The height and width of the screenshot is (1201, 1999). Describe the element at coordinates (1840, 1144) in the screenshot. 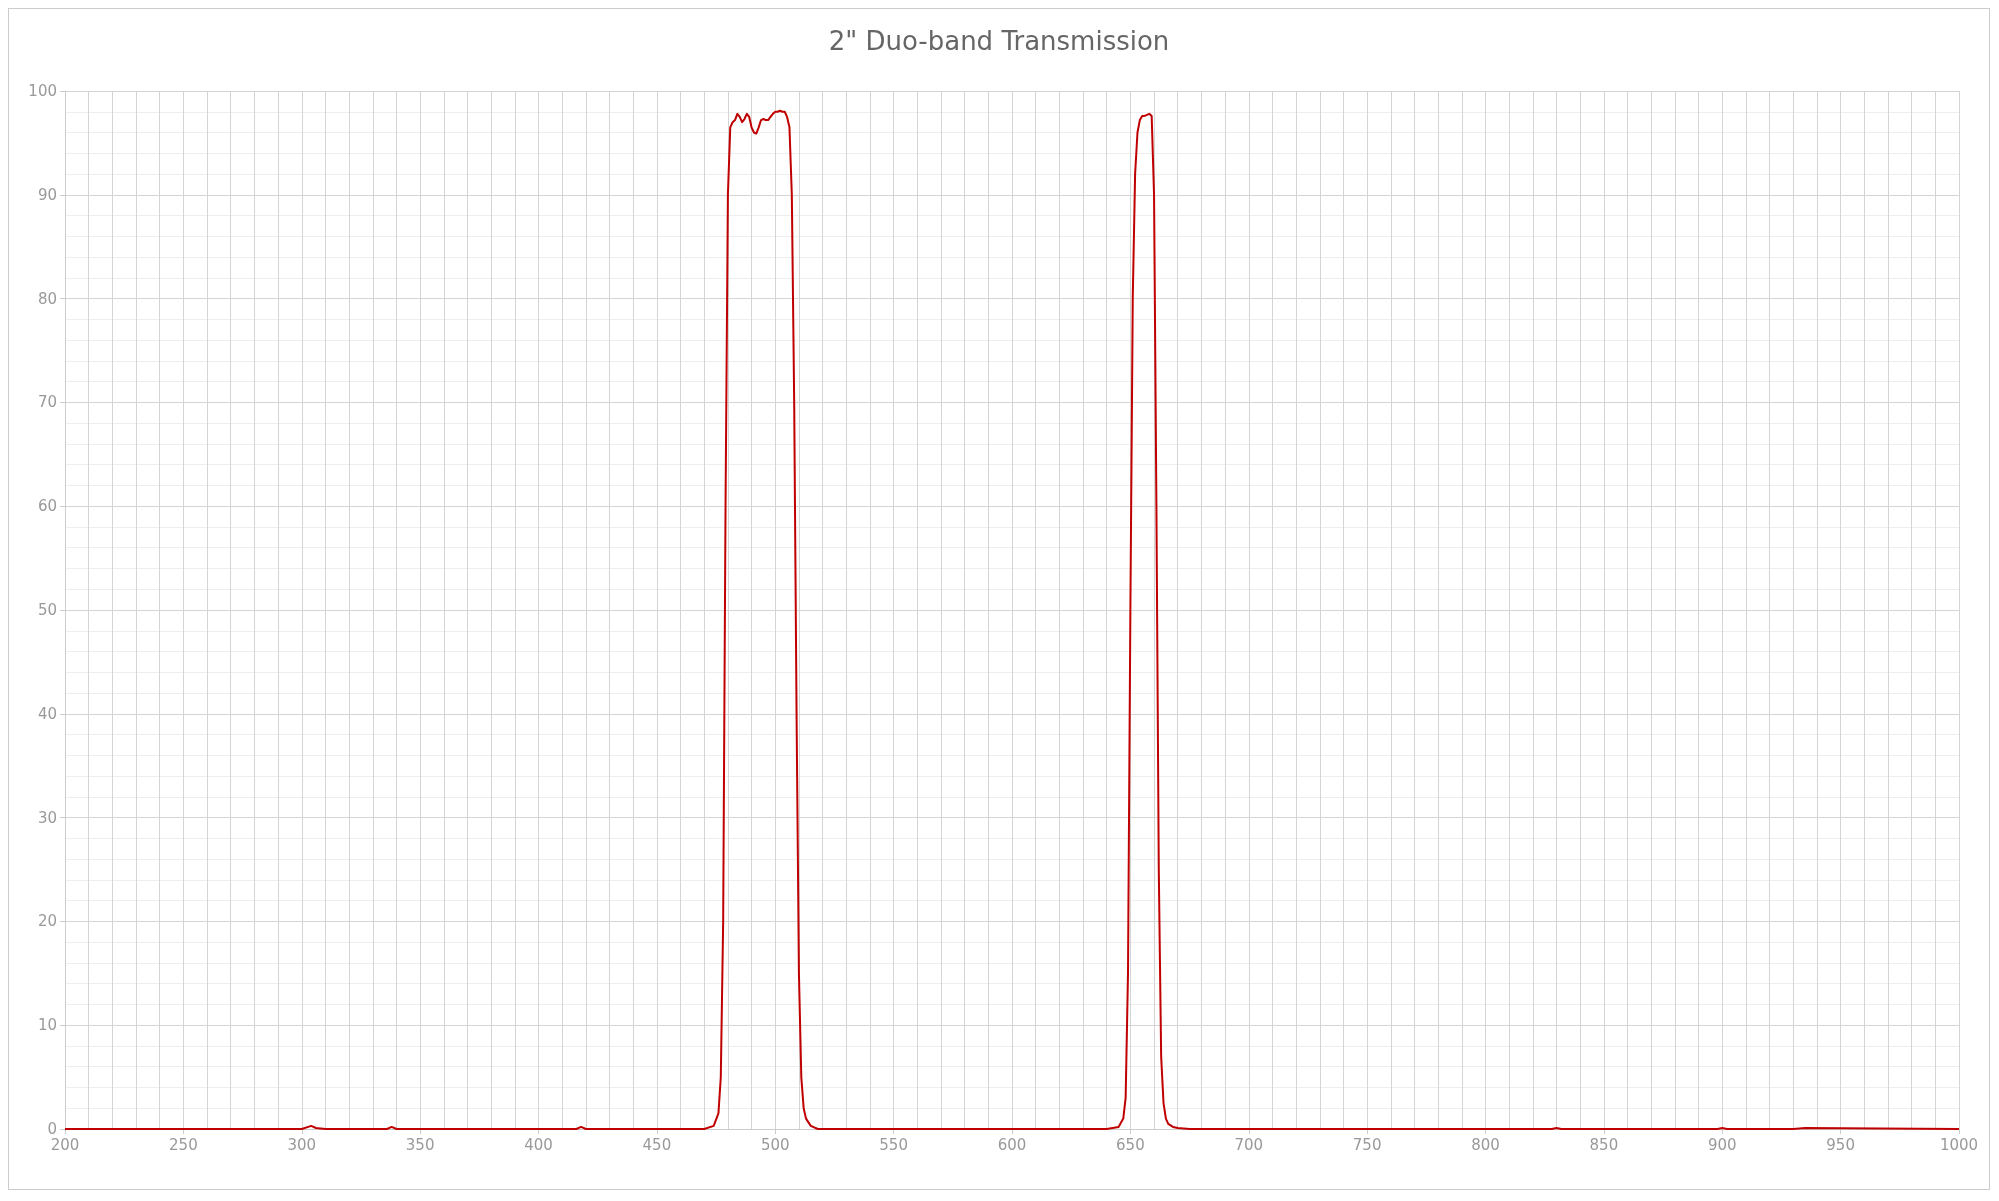

I see `x-tick-label: 950` at that location.